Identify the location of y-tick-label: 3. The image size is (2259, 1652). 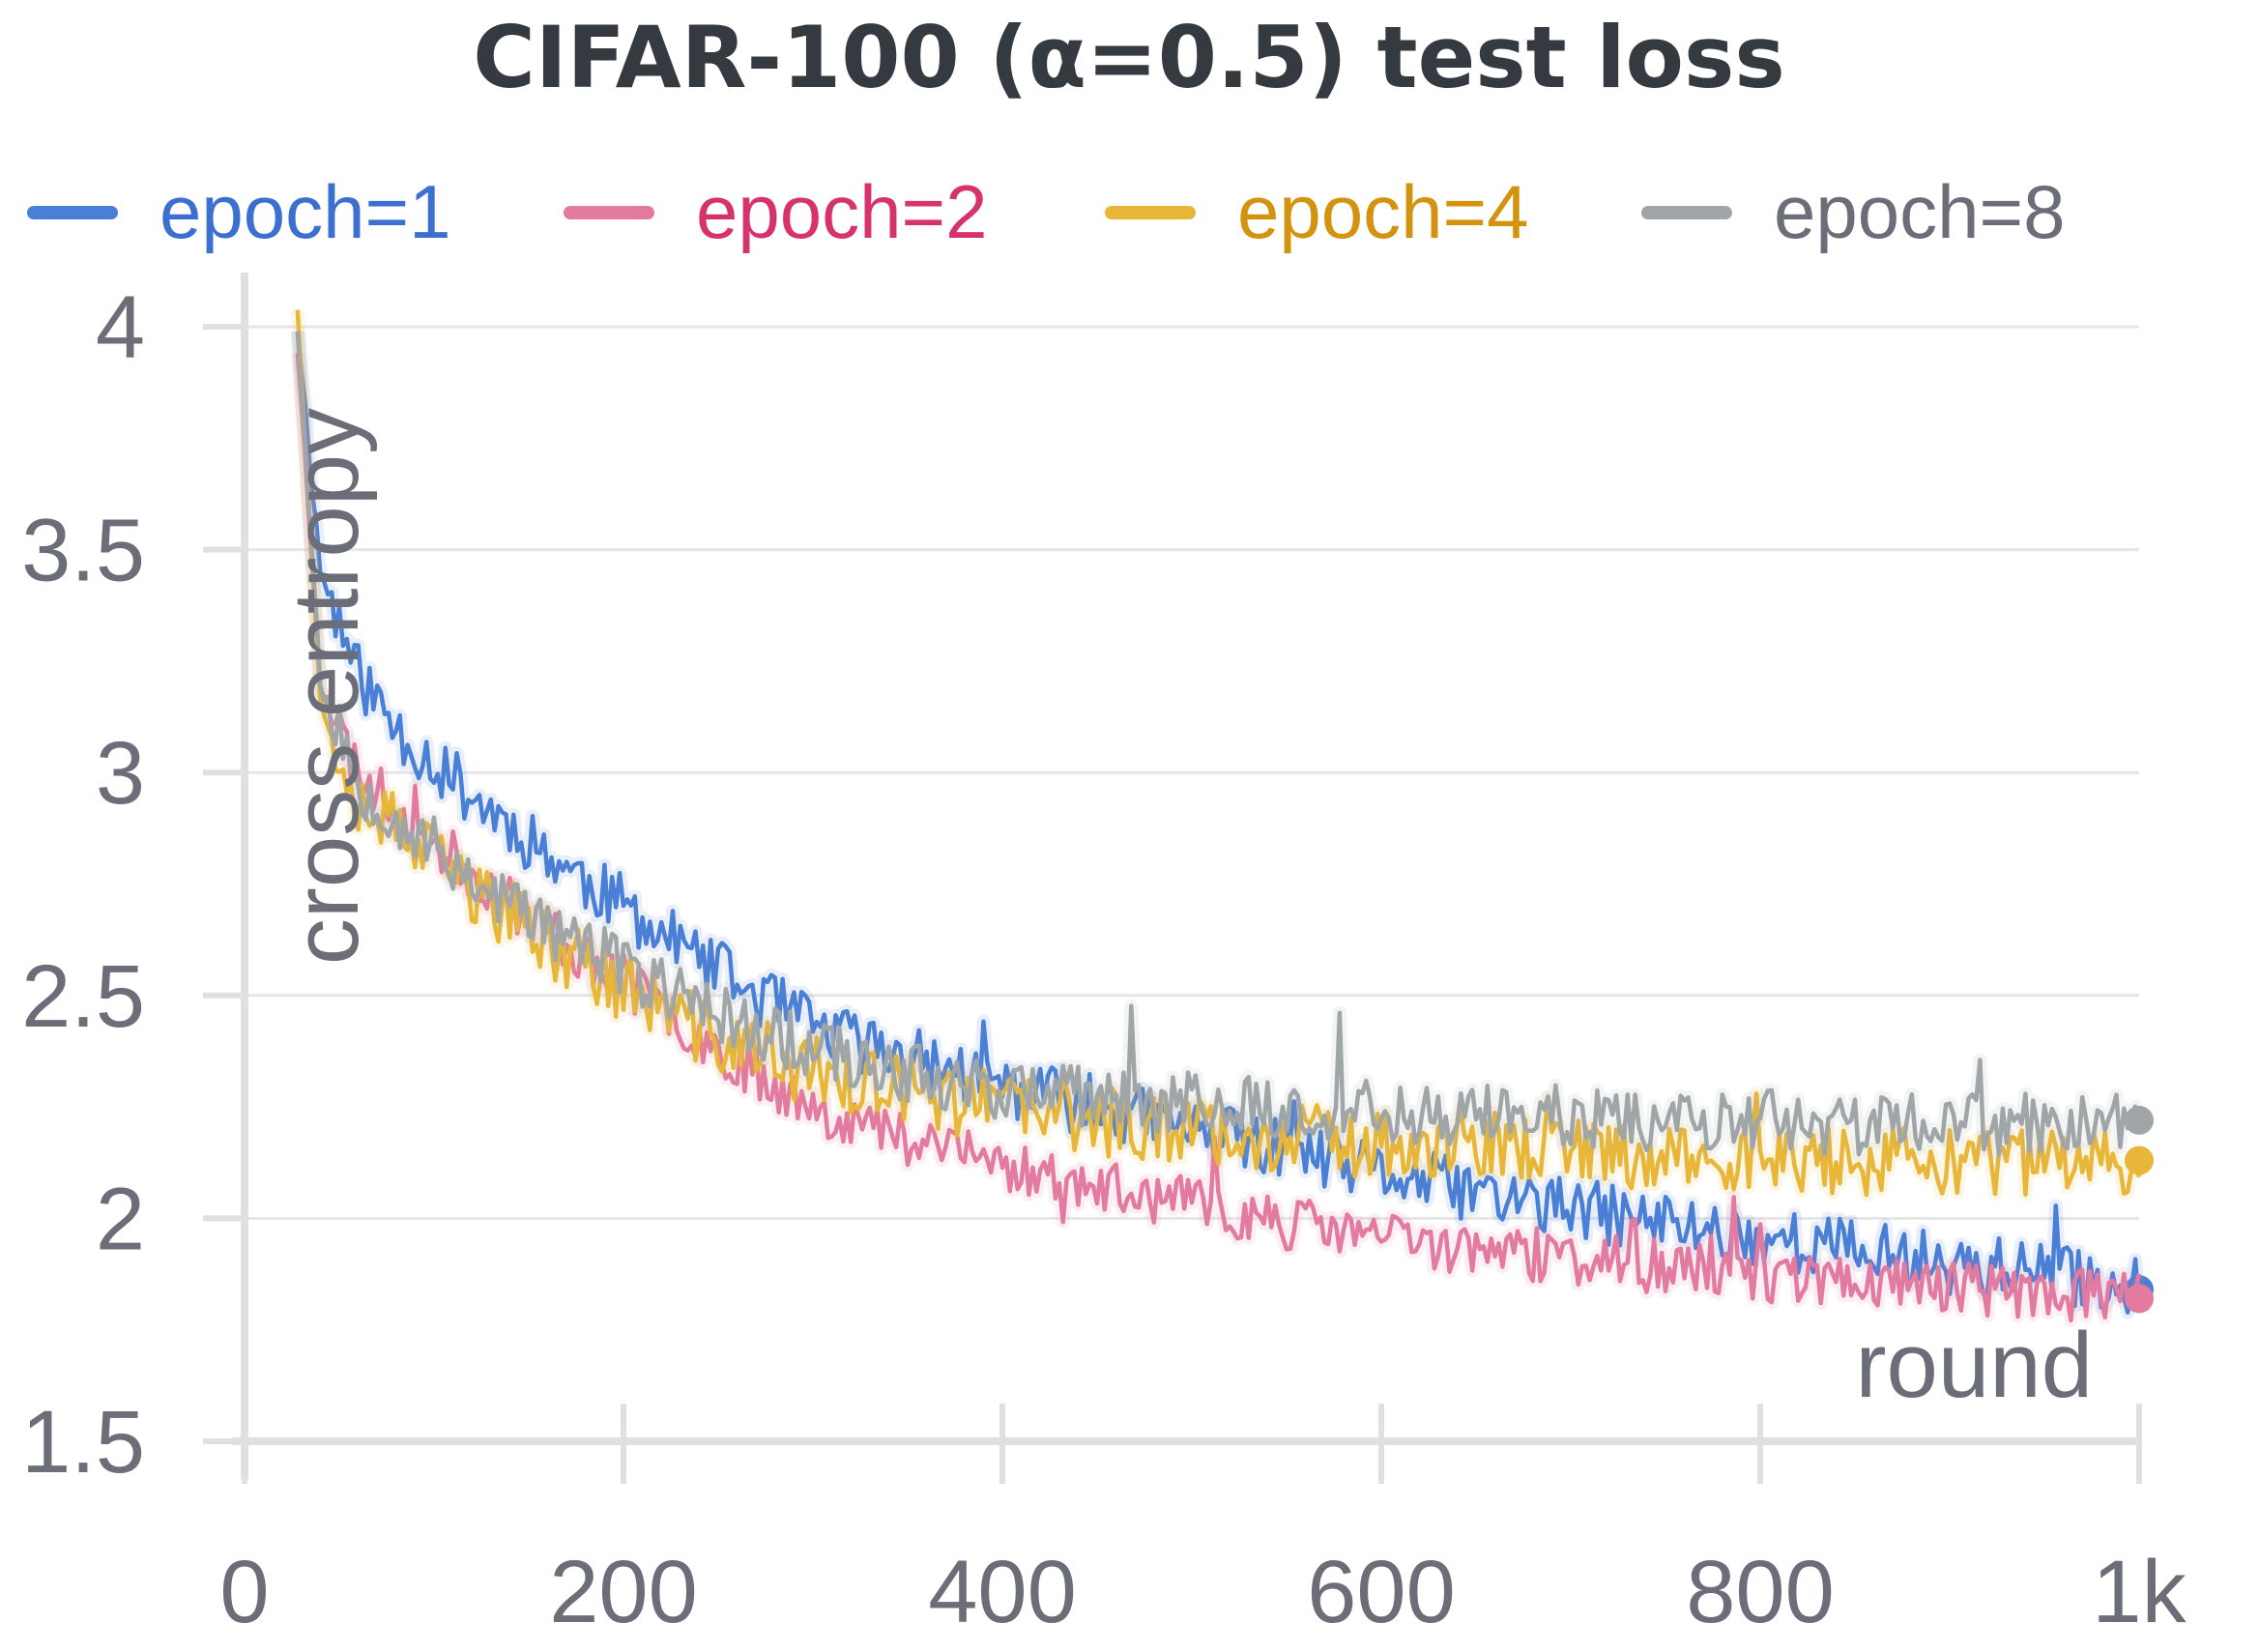
(120, 773).